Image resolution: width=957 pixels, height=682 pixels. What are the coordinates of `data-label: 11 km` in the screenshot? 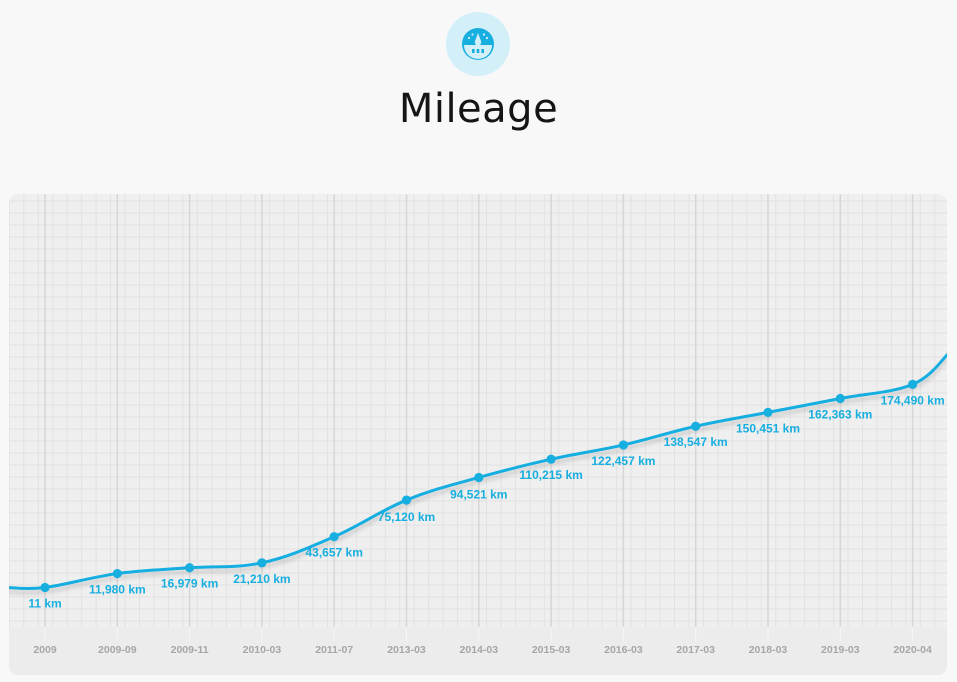 It's located at (44, 603).